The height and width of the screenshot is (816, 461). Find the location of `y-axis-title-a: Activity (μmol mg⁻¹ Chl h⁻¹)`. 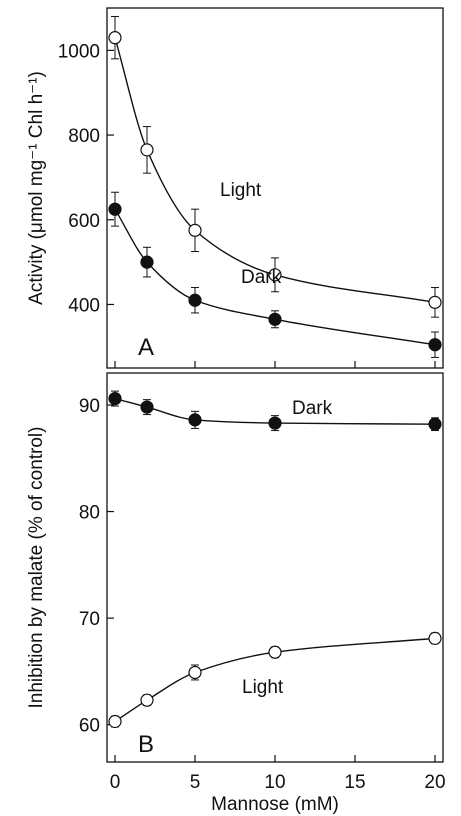

y-axis-title-a: Activity (μmol mg⁻¹ Chl h⁻¹) is located at coordinates (36, 188).